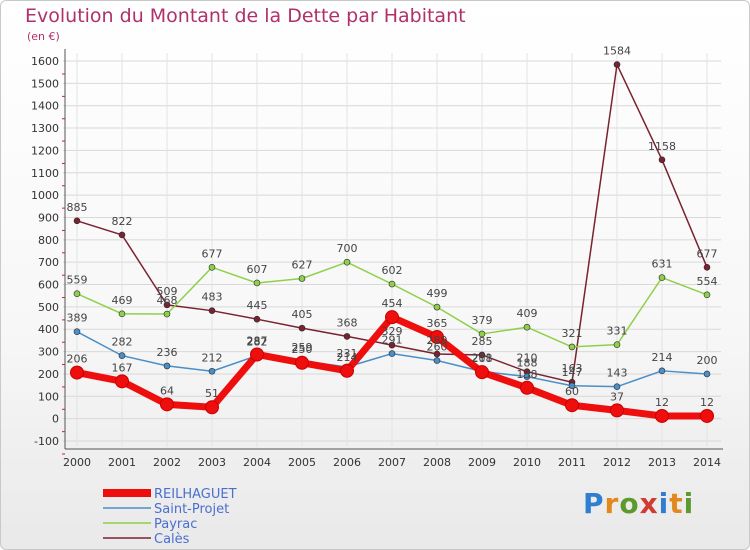 This screenshot has width=750, height=550. I want to click on logo-letter: i, so click(689, 503).